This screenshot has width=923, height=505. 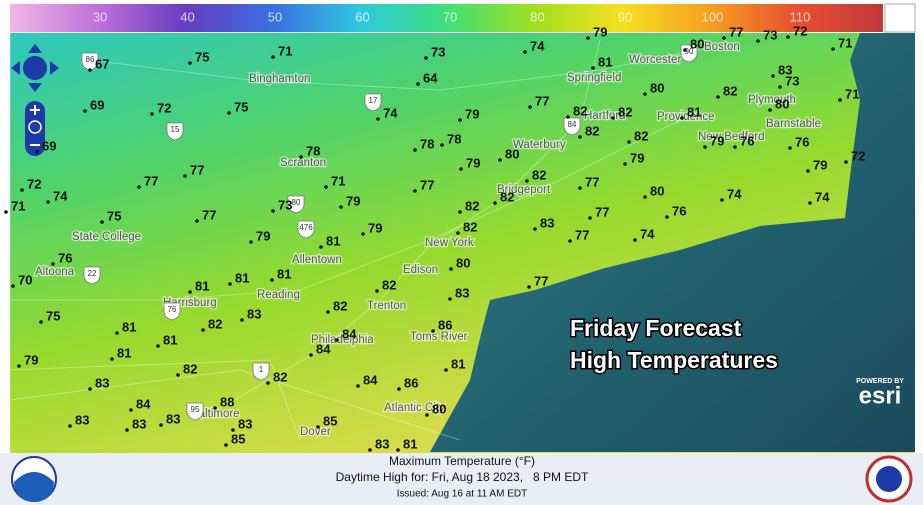 What do you see at coordinates (800, 16) in the screenshot?
I see `scale-label: 110` at bounding box center [800, 16].